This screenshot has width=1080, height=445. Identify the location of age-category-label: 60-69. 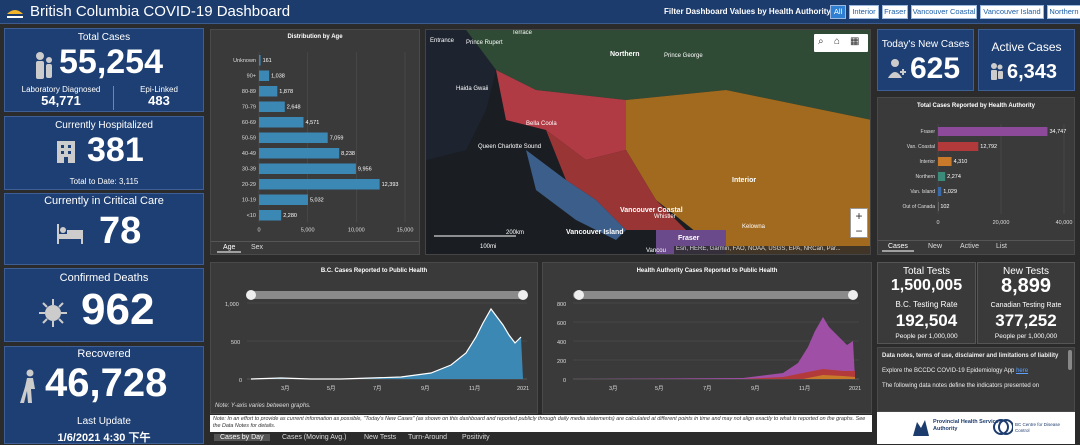
(249, 123).